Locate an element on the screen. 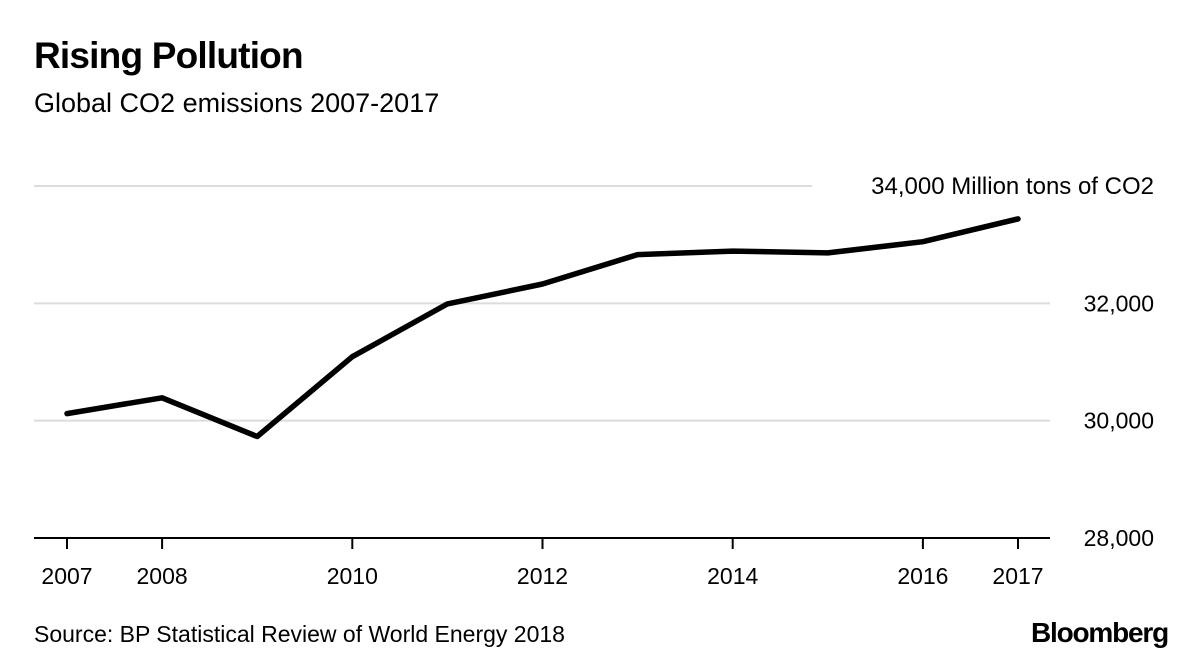 The image size is (1200, 664). x-tick-label: 2007 is located at coordinates (66, 576).